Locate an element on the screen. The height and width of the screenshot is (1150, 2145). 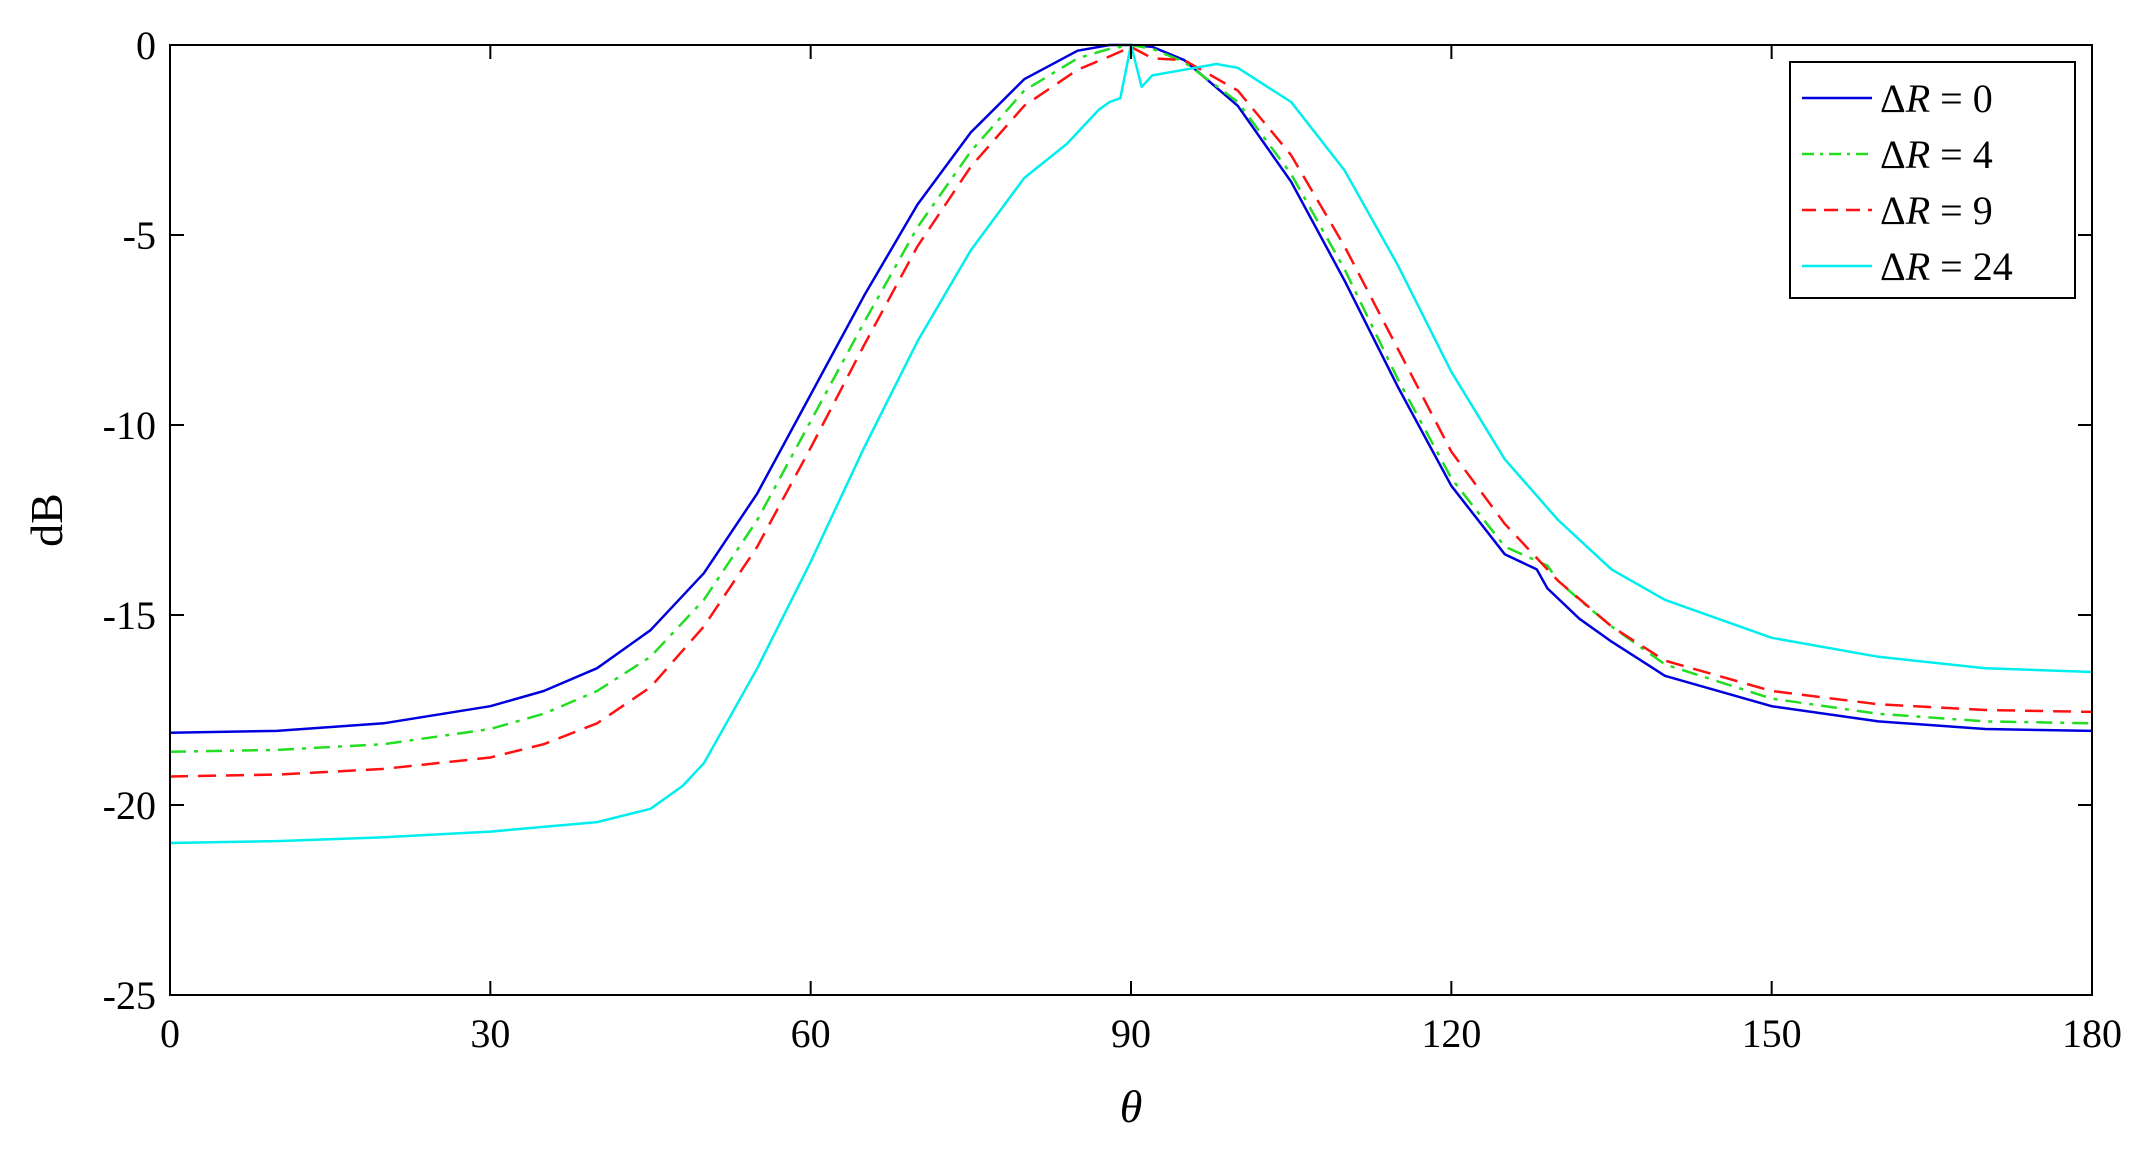
x-tick-label: 0 is located at coordinates (170, 1033).